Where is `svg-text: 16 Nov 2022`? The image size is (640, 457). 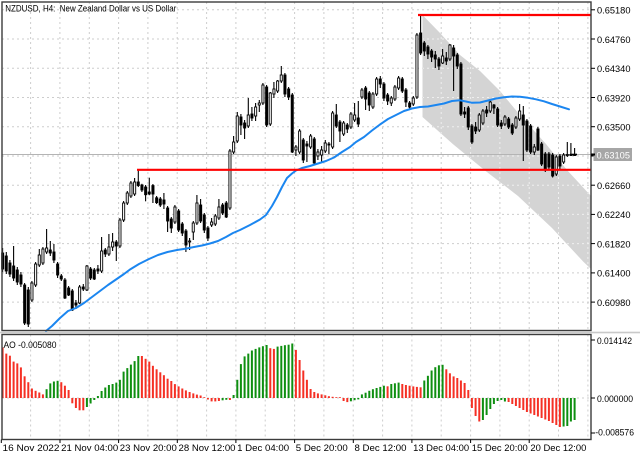 svg-text: 16 Nov 2022 is located at coordinates (31, 448).